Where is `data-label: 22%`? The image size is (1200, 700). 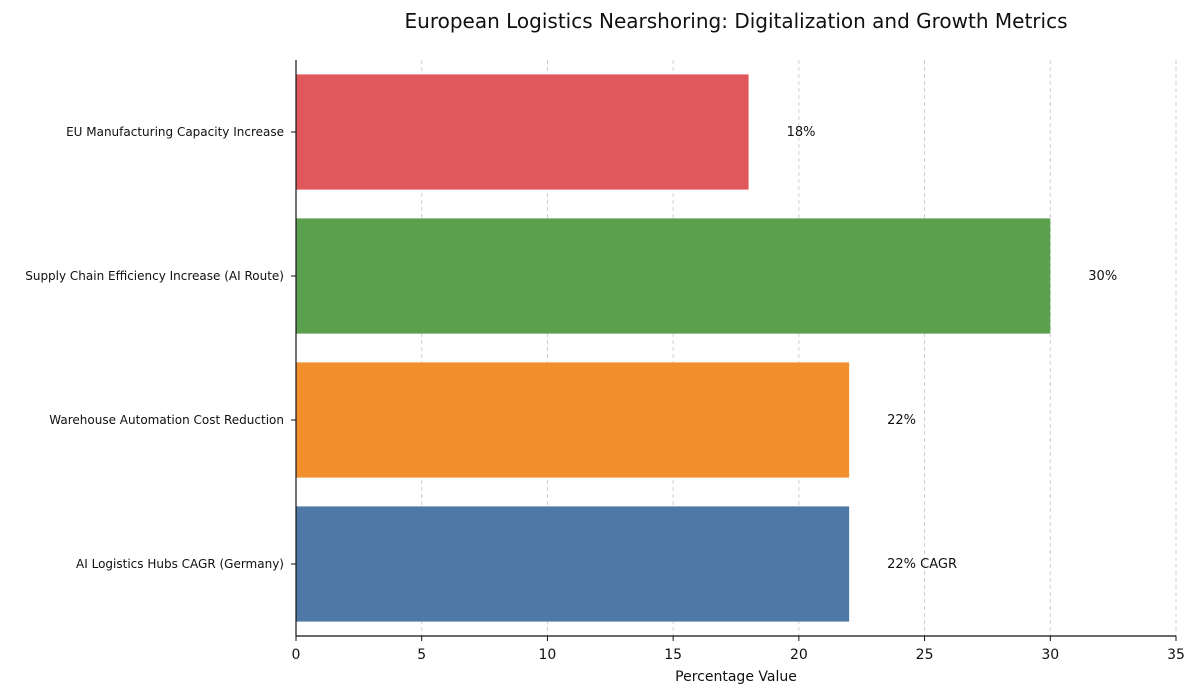 data-label: 22% is located at coordinates (901, 420).